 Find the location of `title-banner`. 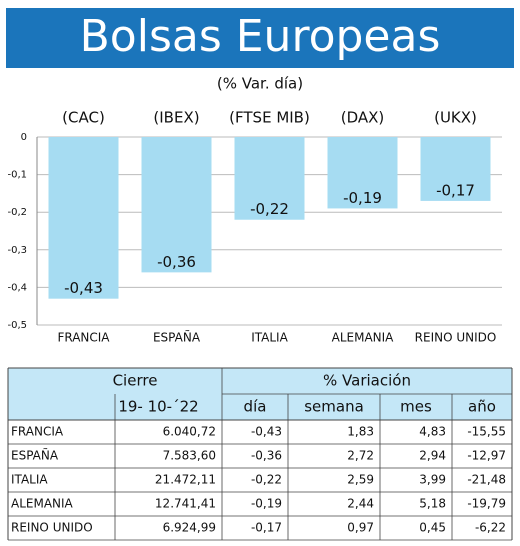

title-banner is located at coordinates (260, 38).